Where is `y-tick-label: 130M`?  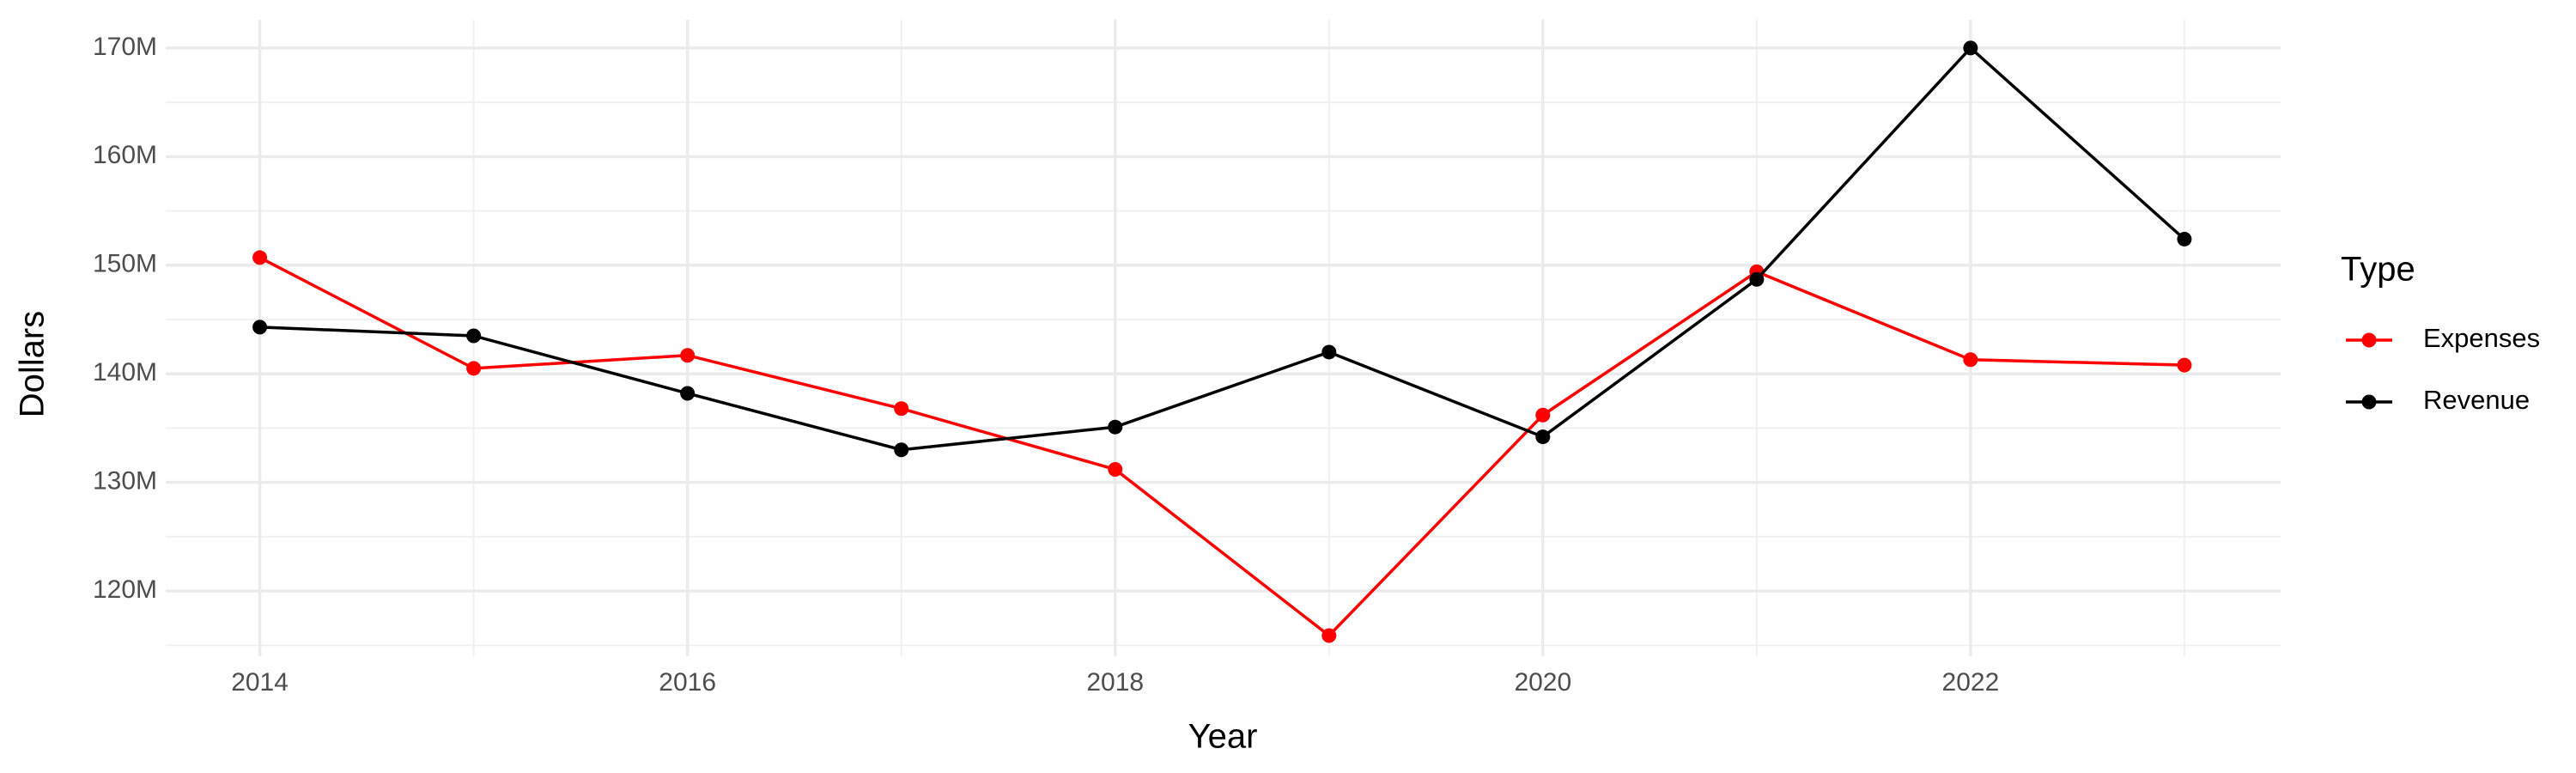 y-tick-label: 130M is located at coordinates (125, 481).